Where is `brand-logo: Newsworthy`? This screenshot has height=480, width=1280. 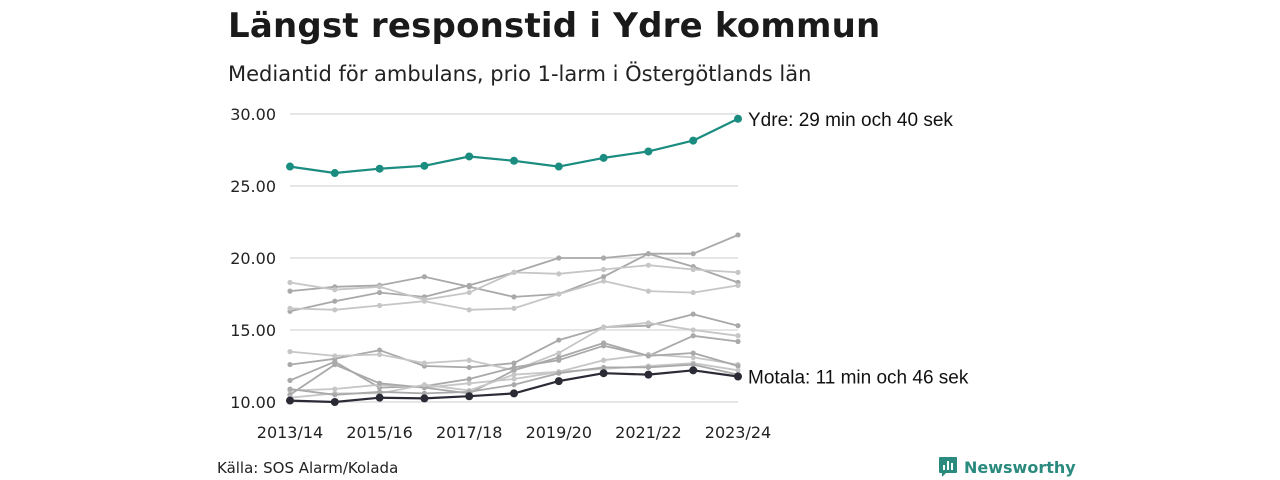
brand-logo: Newsworthy is located at coordinates (1007, 467).